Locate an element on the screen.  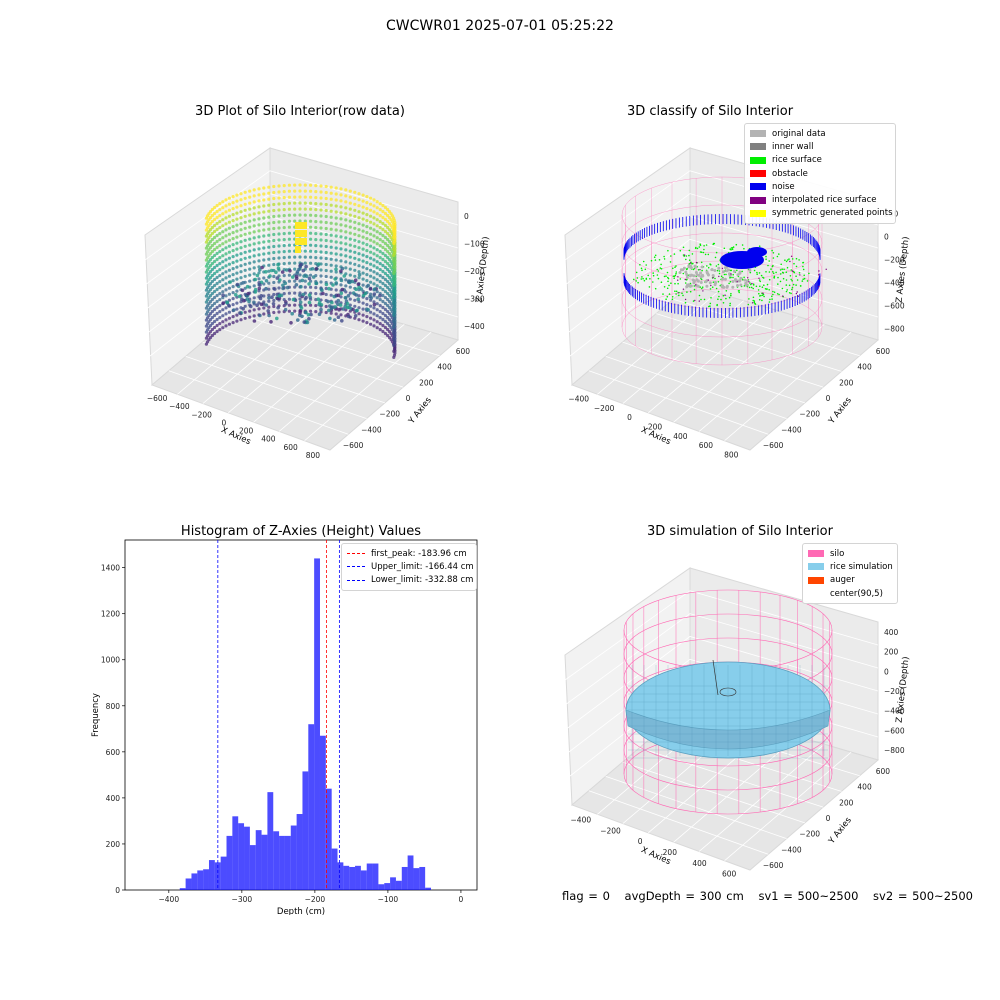
legend-item: interpolated rice surface is located at coordinates (820, 199).